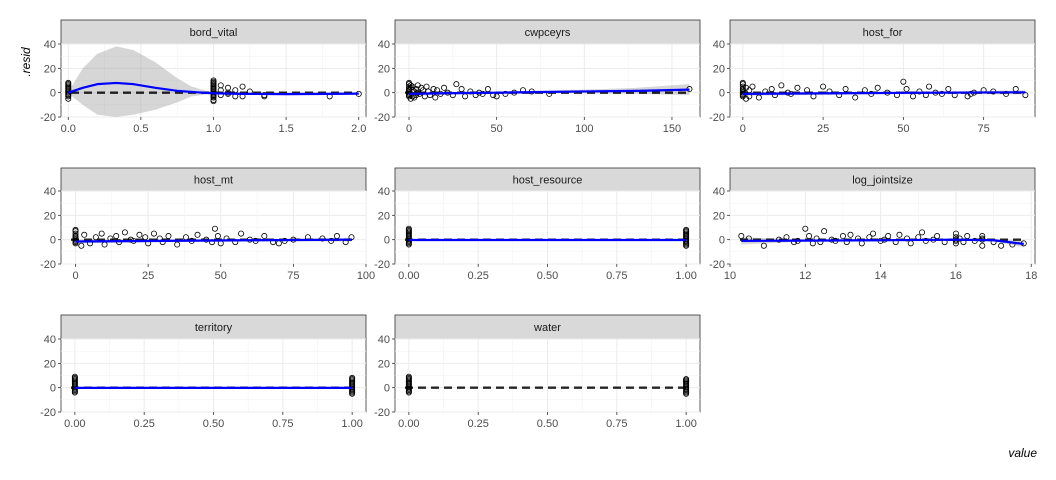  What do you see at coordinates (26, 62) in the screenshot?
I see `y-axis-title: .resid` at bounding box center [26, 62].